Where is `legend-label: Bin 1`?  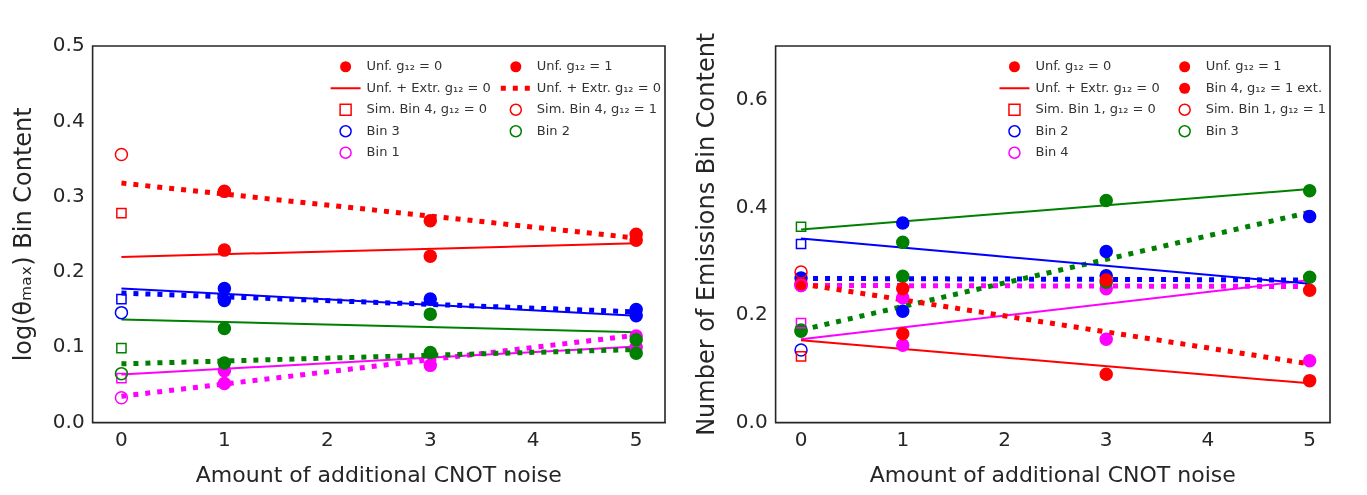
legend-label: Bin 1 is located at coordinates (383, 152).